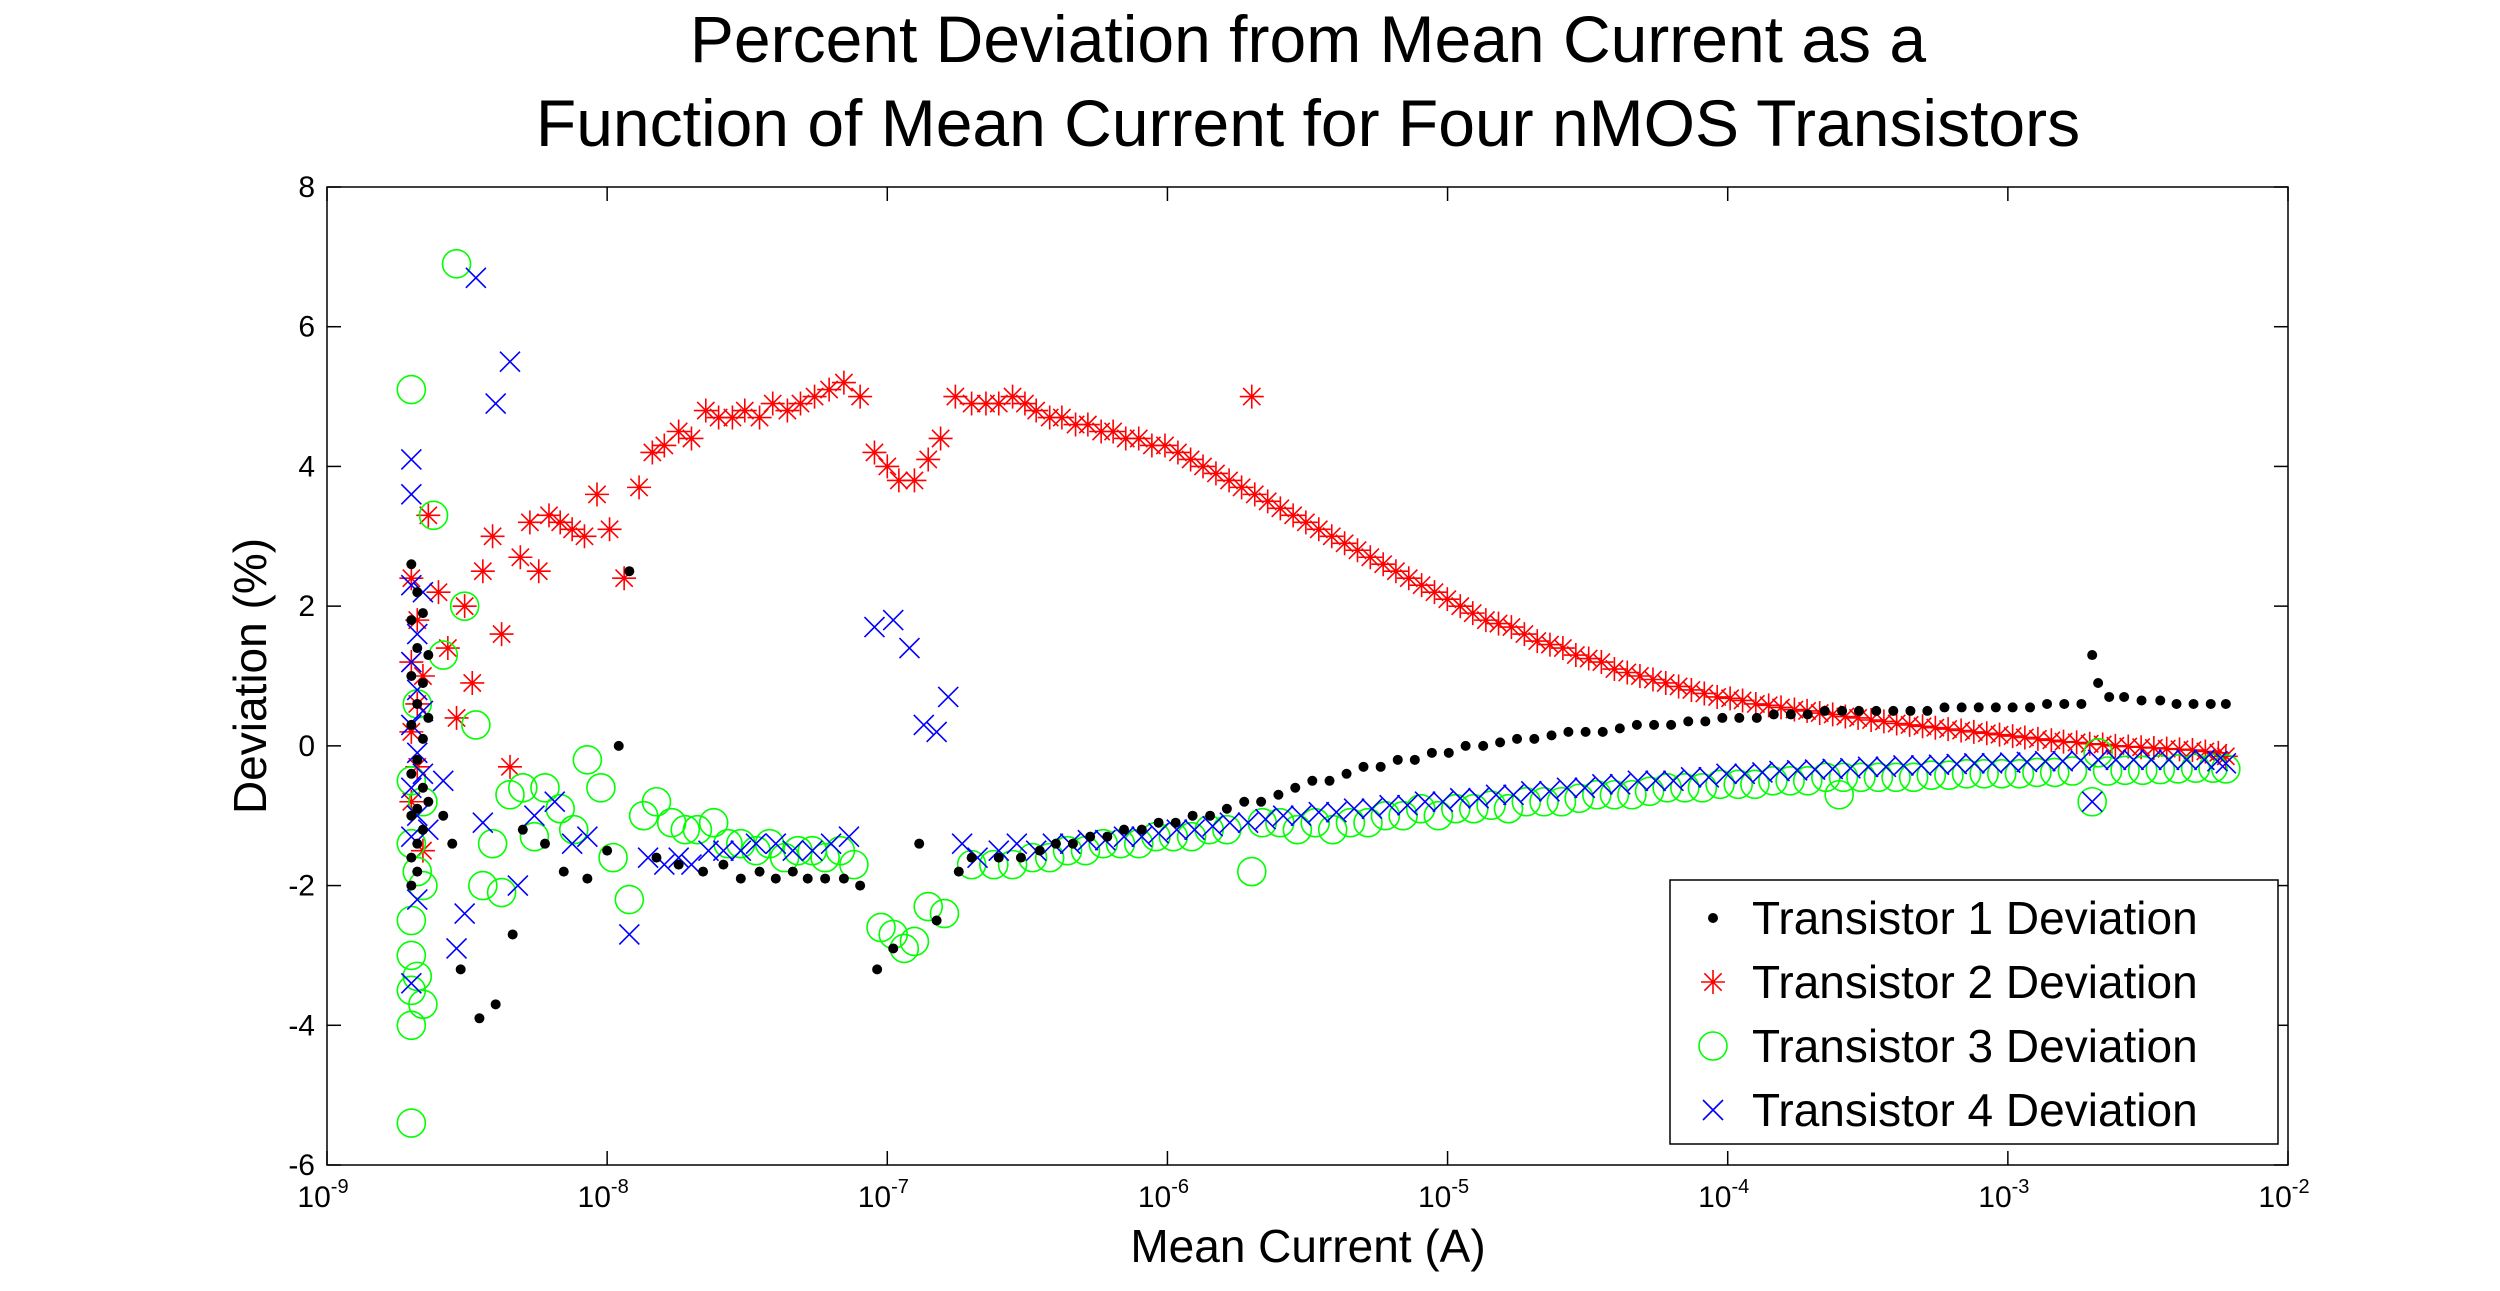 Image resolution: width=2500 pixels, height=1291 pixels. I want to click on legend-label-3: Transistor 3 Deviation, so click(1975, 1046).